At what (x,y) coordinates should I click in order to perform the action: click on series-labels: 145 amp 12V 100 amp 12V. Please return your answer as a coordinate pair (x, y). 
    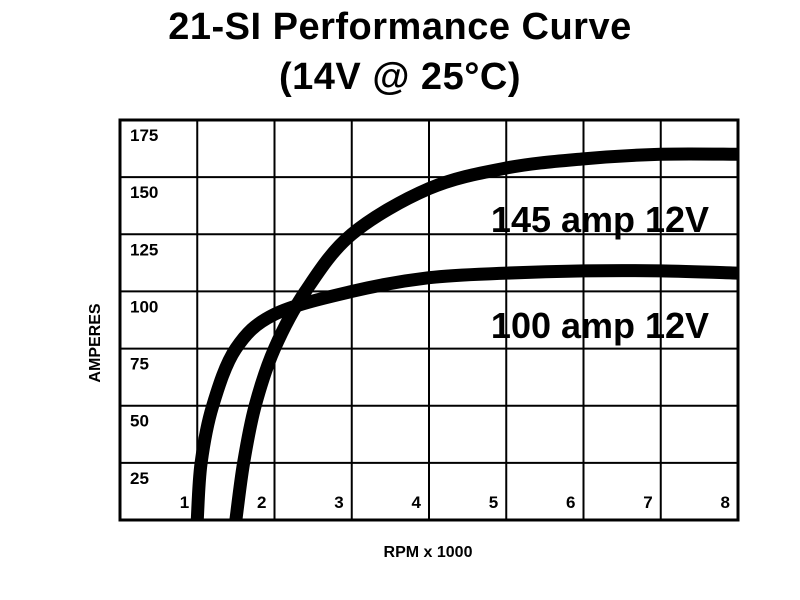
    Looking at the image, I should click on (600, 272).